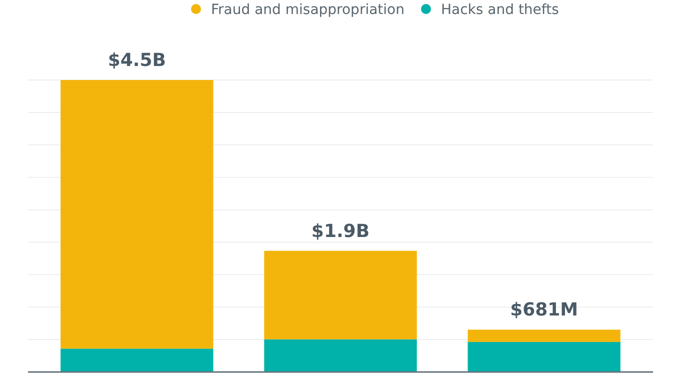 This screenshot has width=678, height=381. Describe the element at coordinates (307, 10) in the screenshot. I see `legend-label: Fraud and misappropriation` at that location.